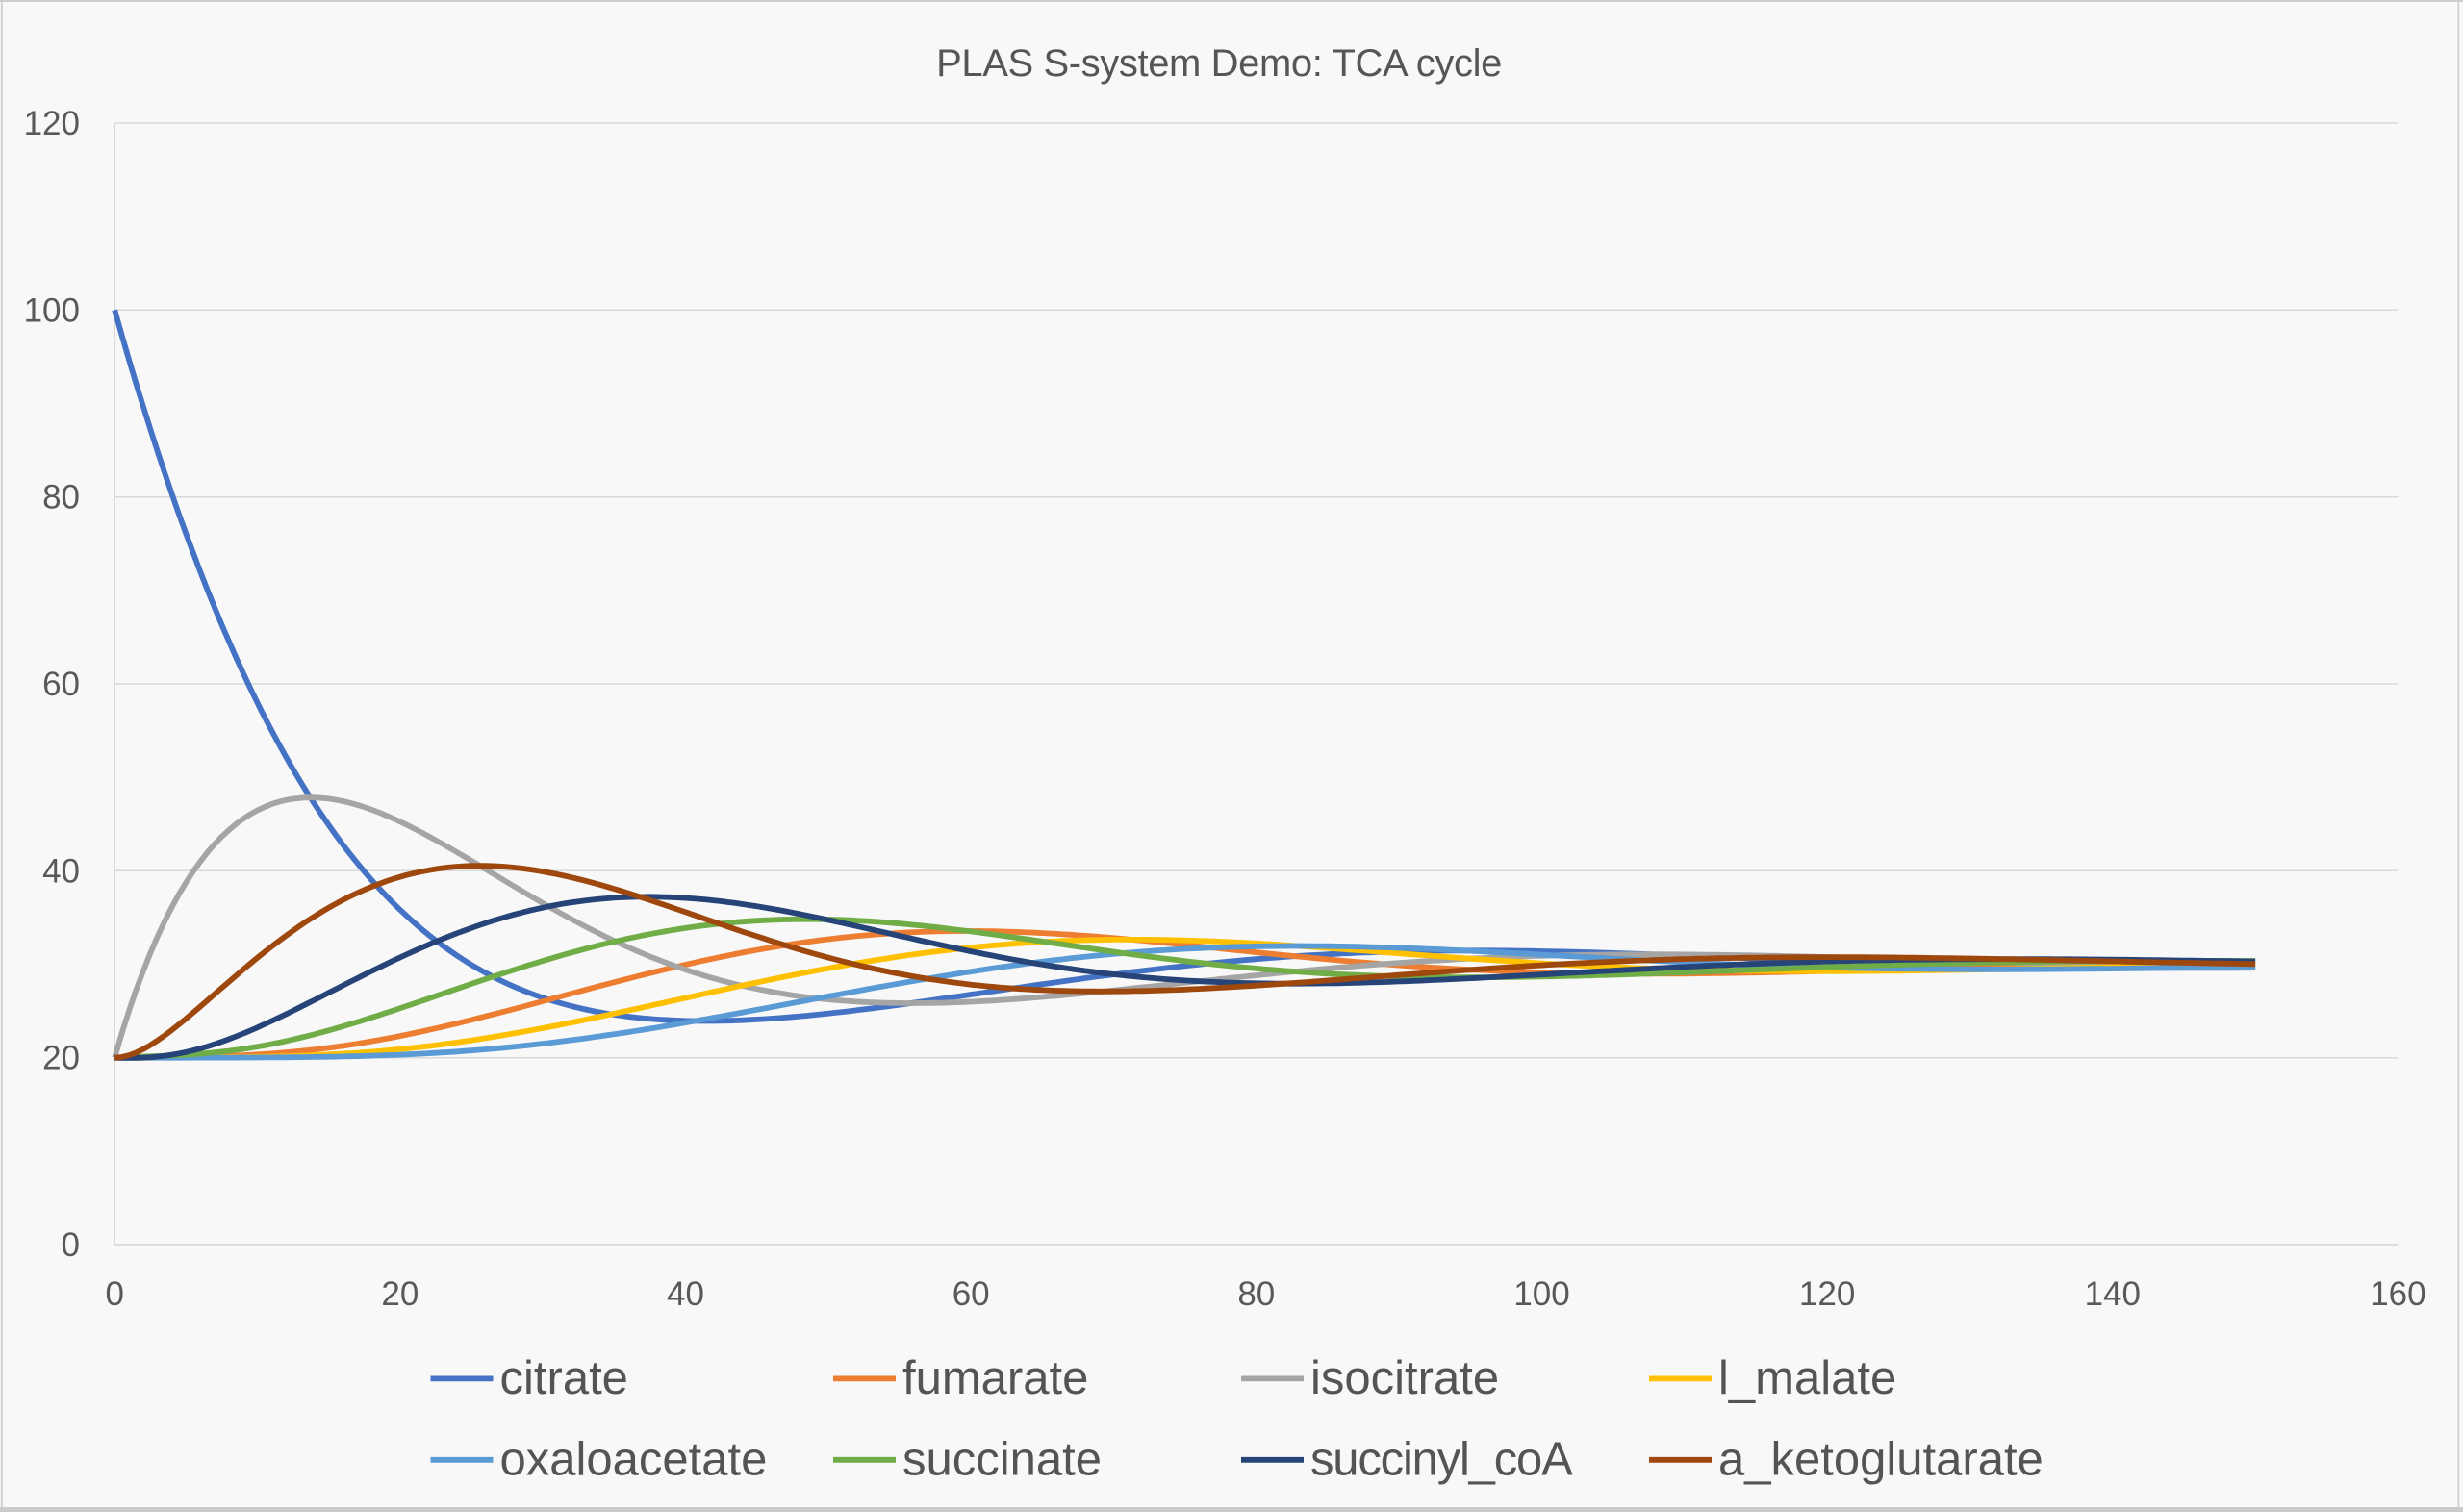 The height and width of the screenshot is (1512, 2463). Describe the element at coordinates (1002, 1459) in the screenshot. I see `svg-text: succinate` at that location.